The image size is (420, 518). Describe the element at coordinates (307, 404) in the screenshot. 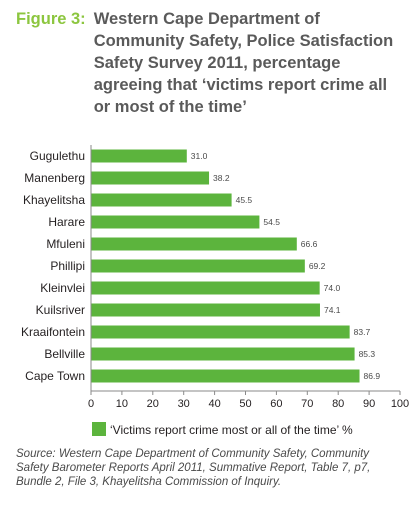

I see `x-tick-label: 70` at that location.